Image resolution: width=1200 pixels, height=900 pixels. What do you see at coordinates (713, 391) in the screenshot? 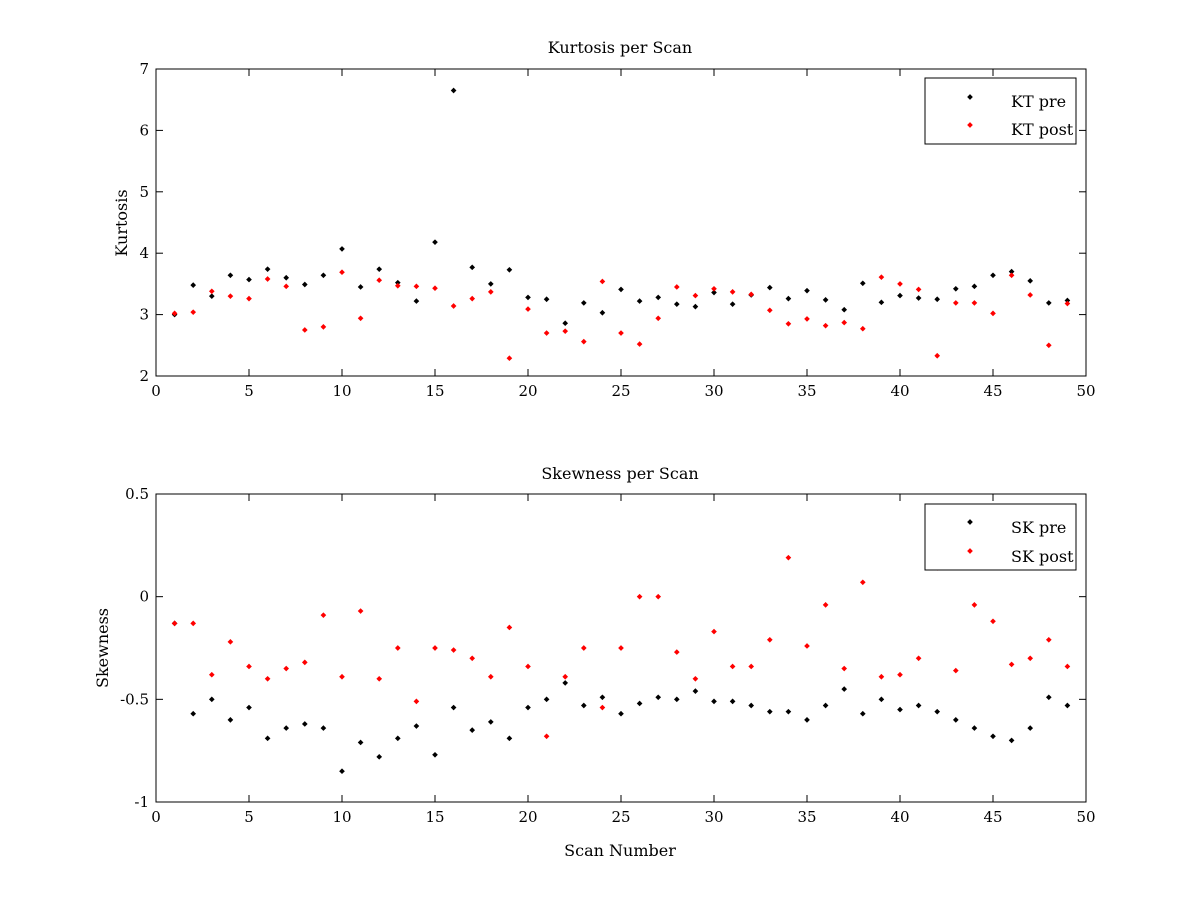
I see `kurtosis-x-tick-label: 30` at bounding box center [713, 391].